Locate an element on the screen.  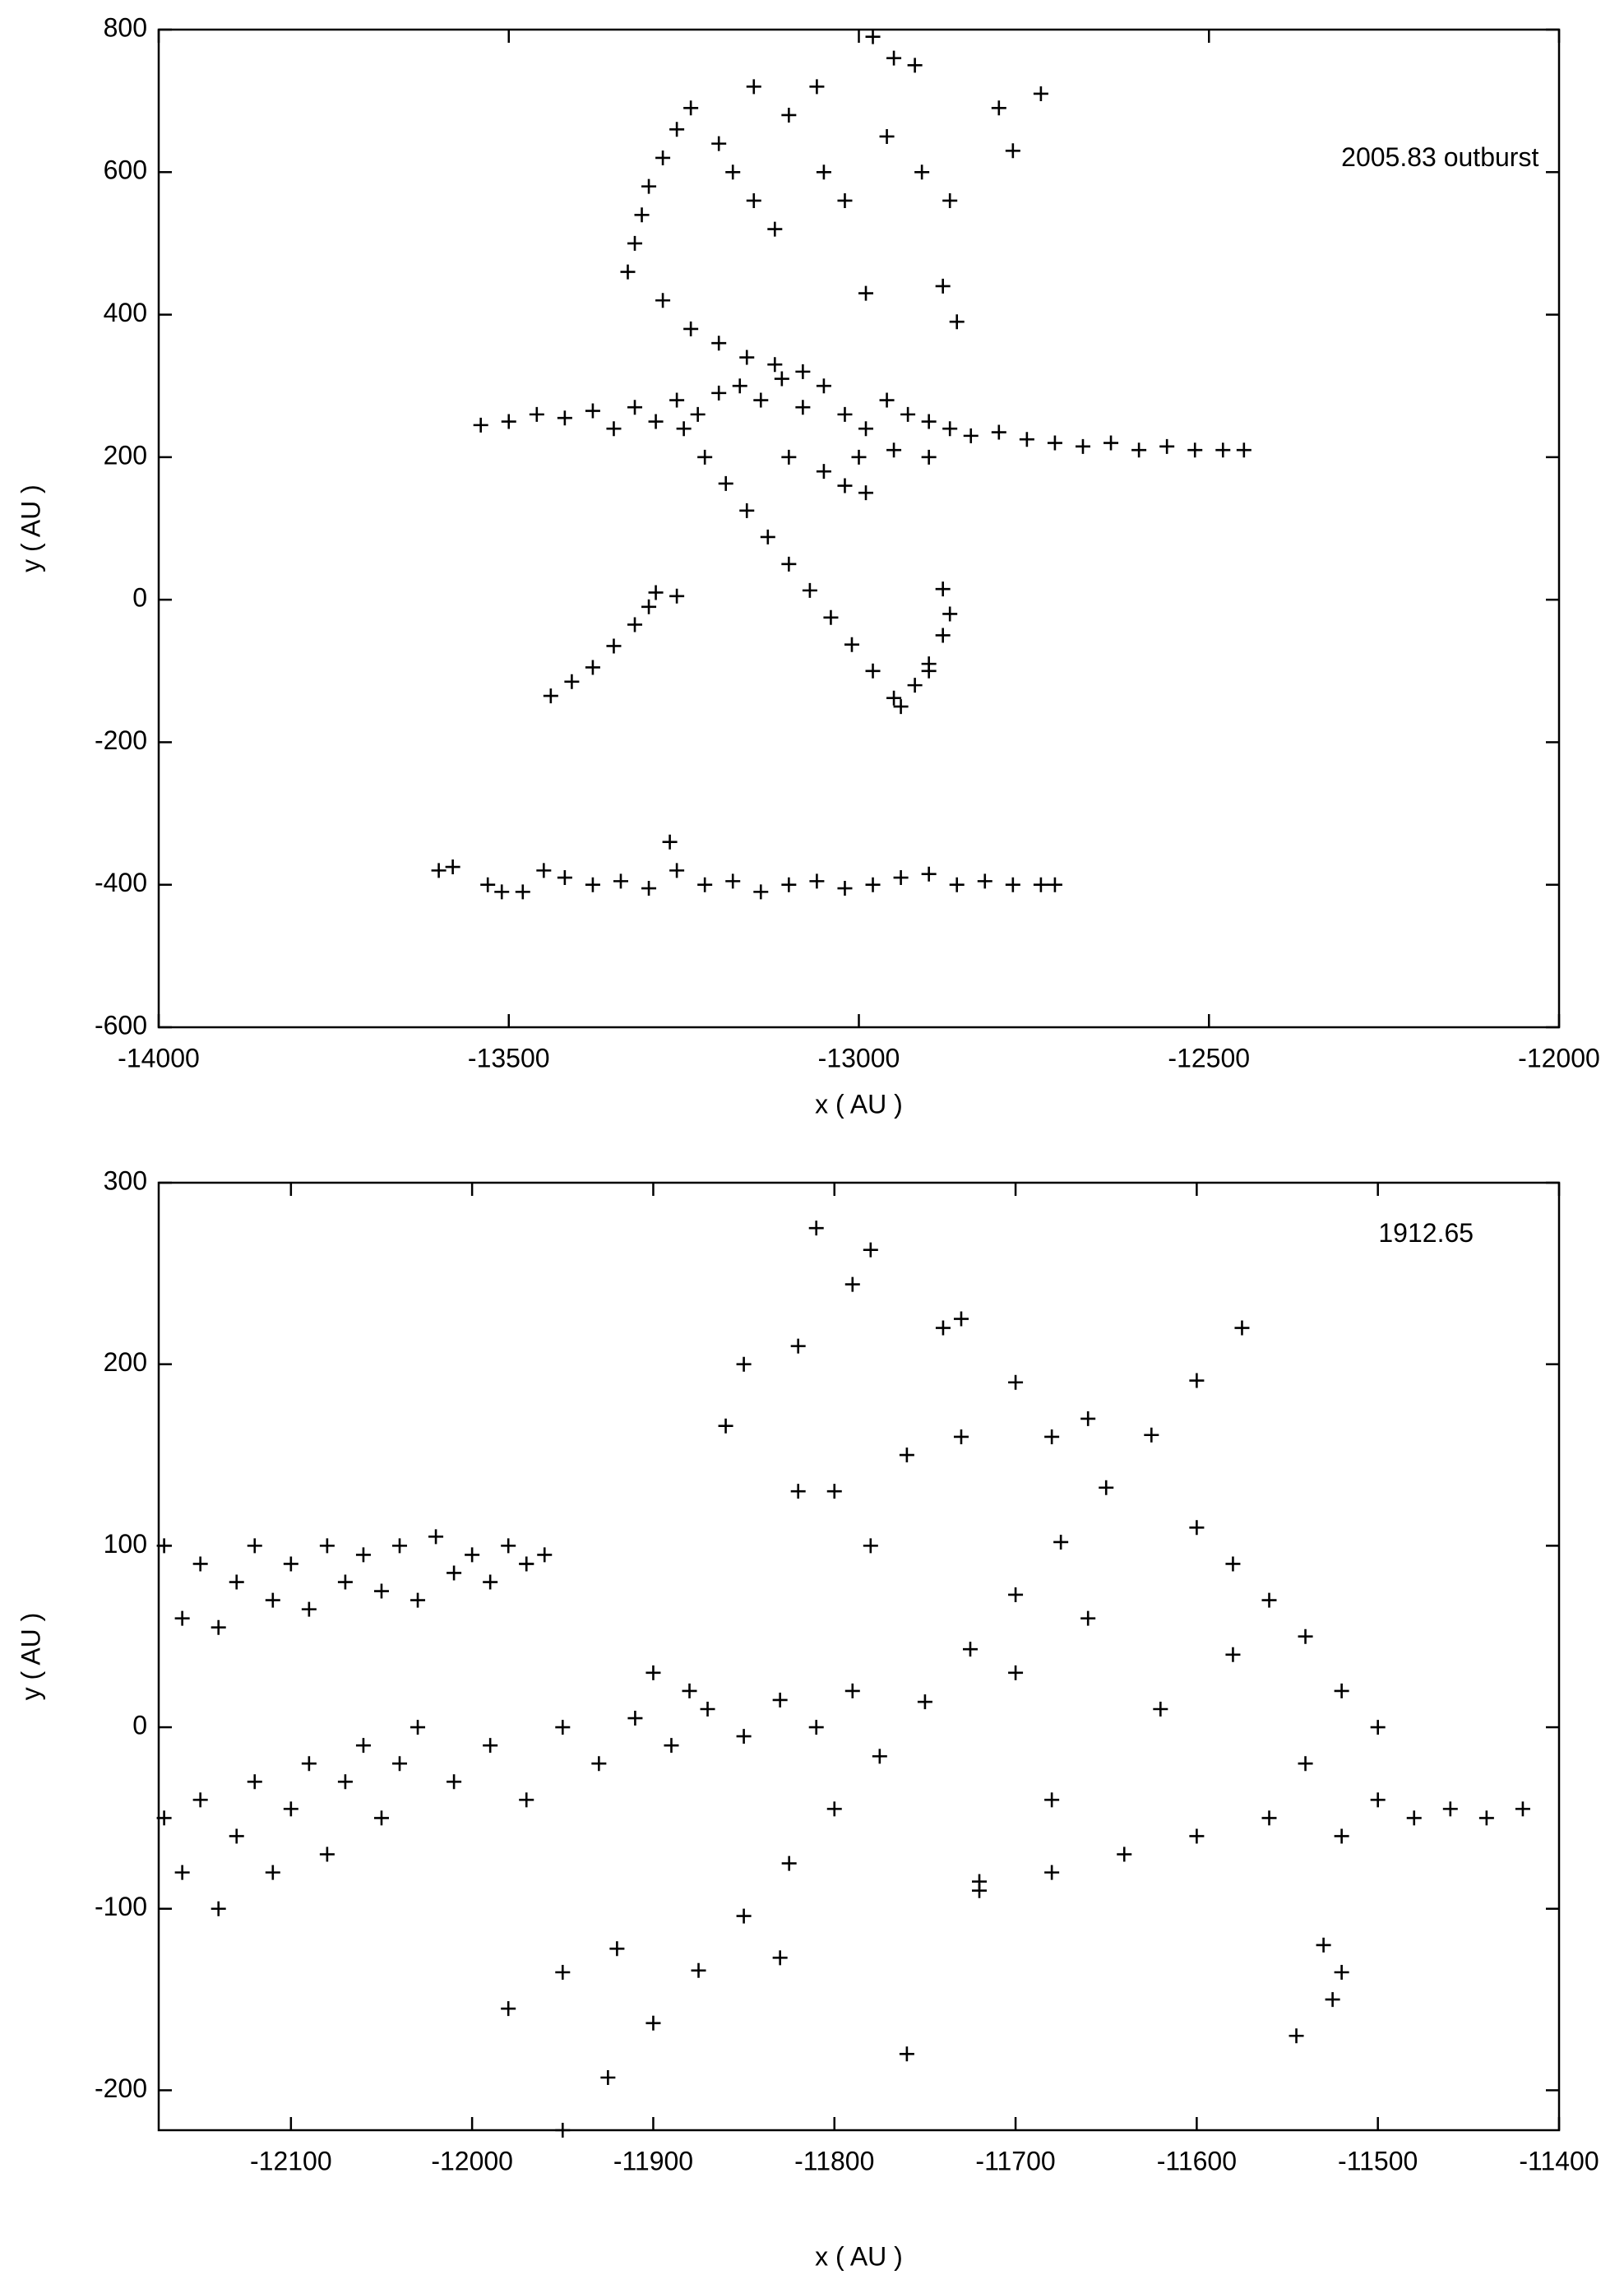
y-tick-label: -100 is located at coordinates (121, 1906).